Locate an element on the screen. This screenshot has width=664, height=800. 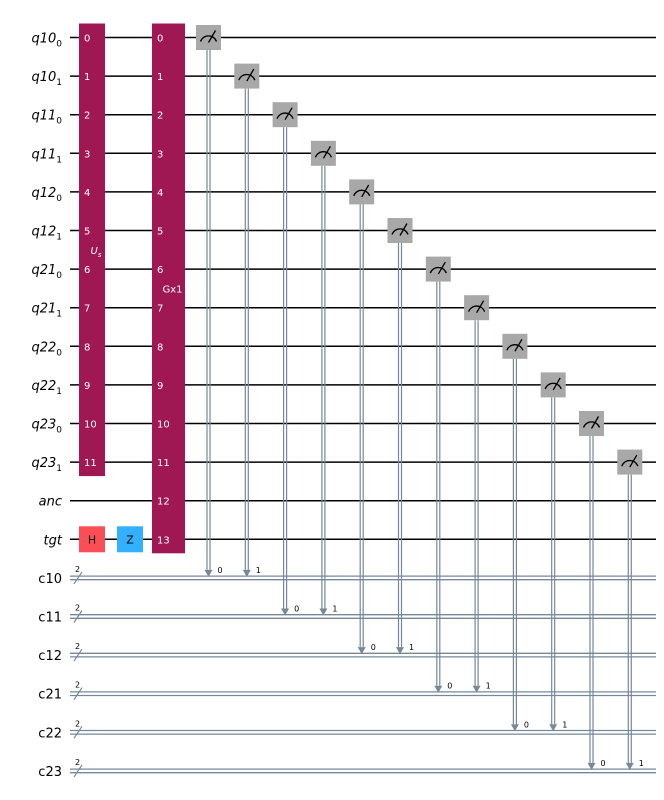
wire-label: anc is located at coordinates (50, 502).